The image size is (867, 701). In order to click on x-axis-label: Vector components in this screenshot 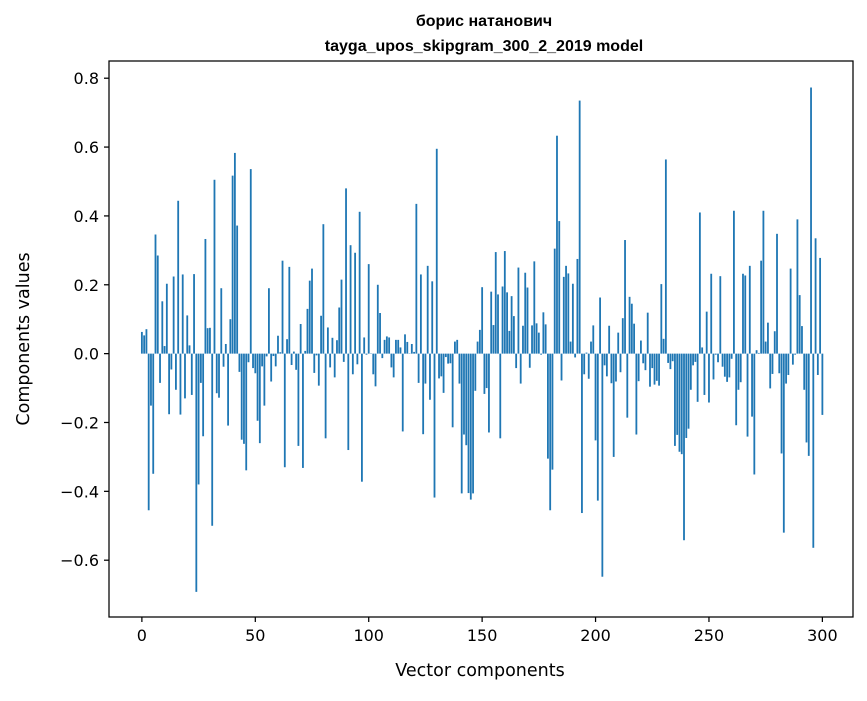, I will do `click(479, 671)`.